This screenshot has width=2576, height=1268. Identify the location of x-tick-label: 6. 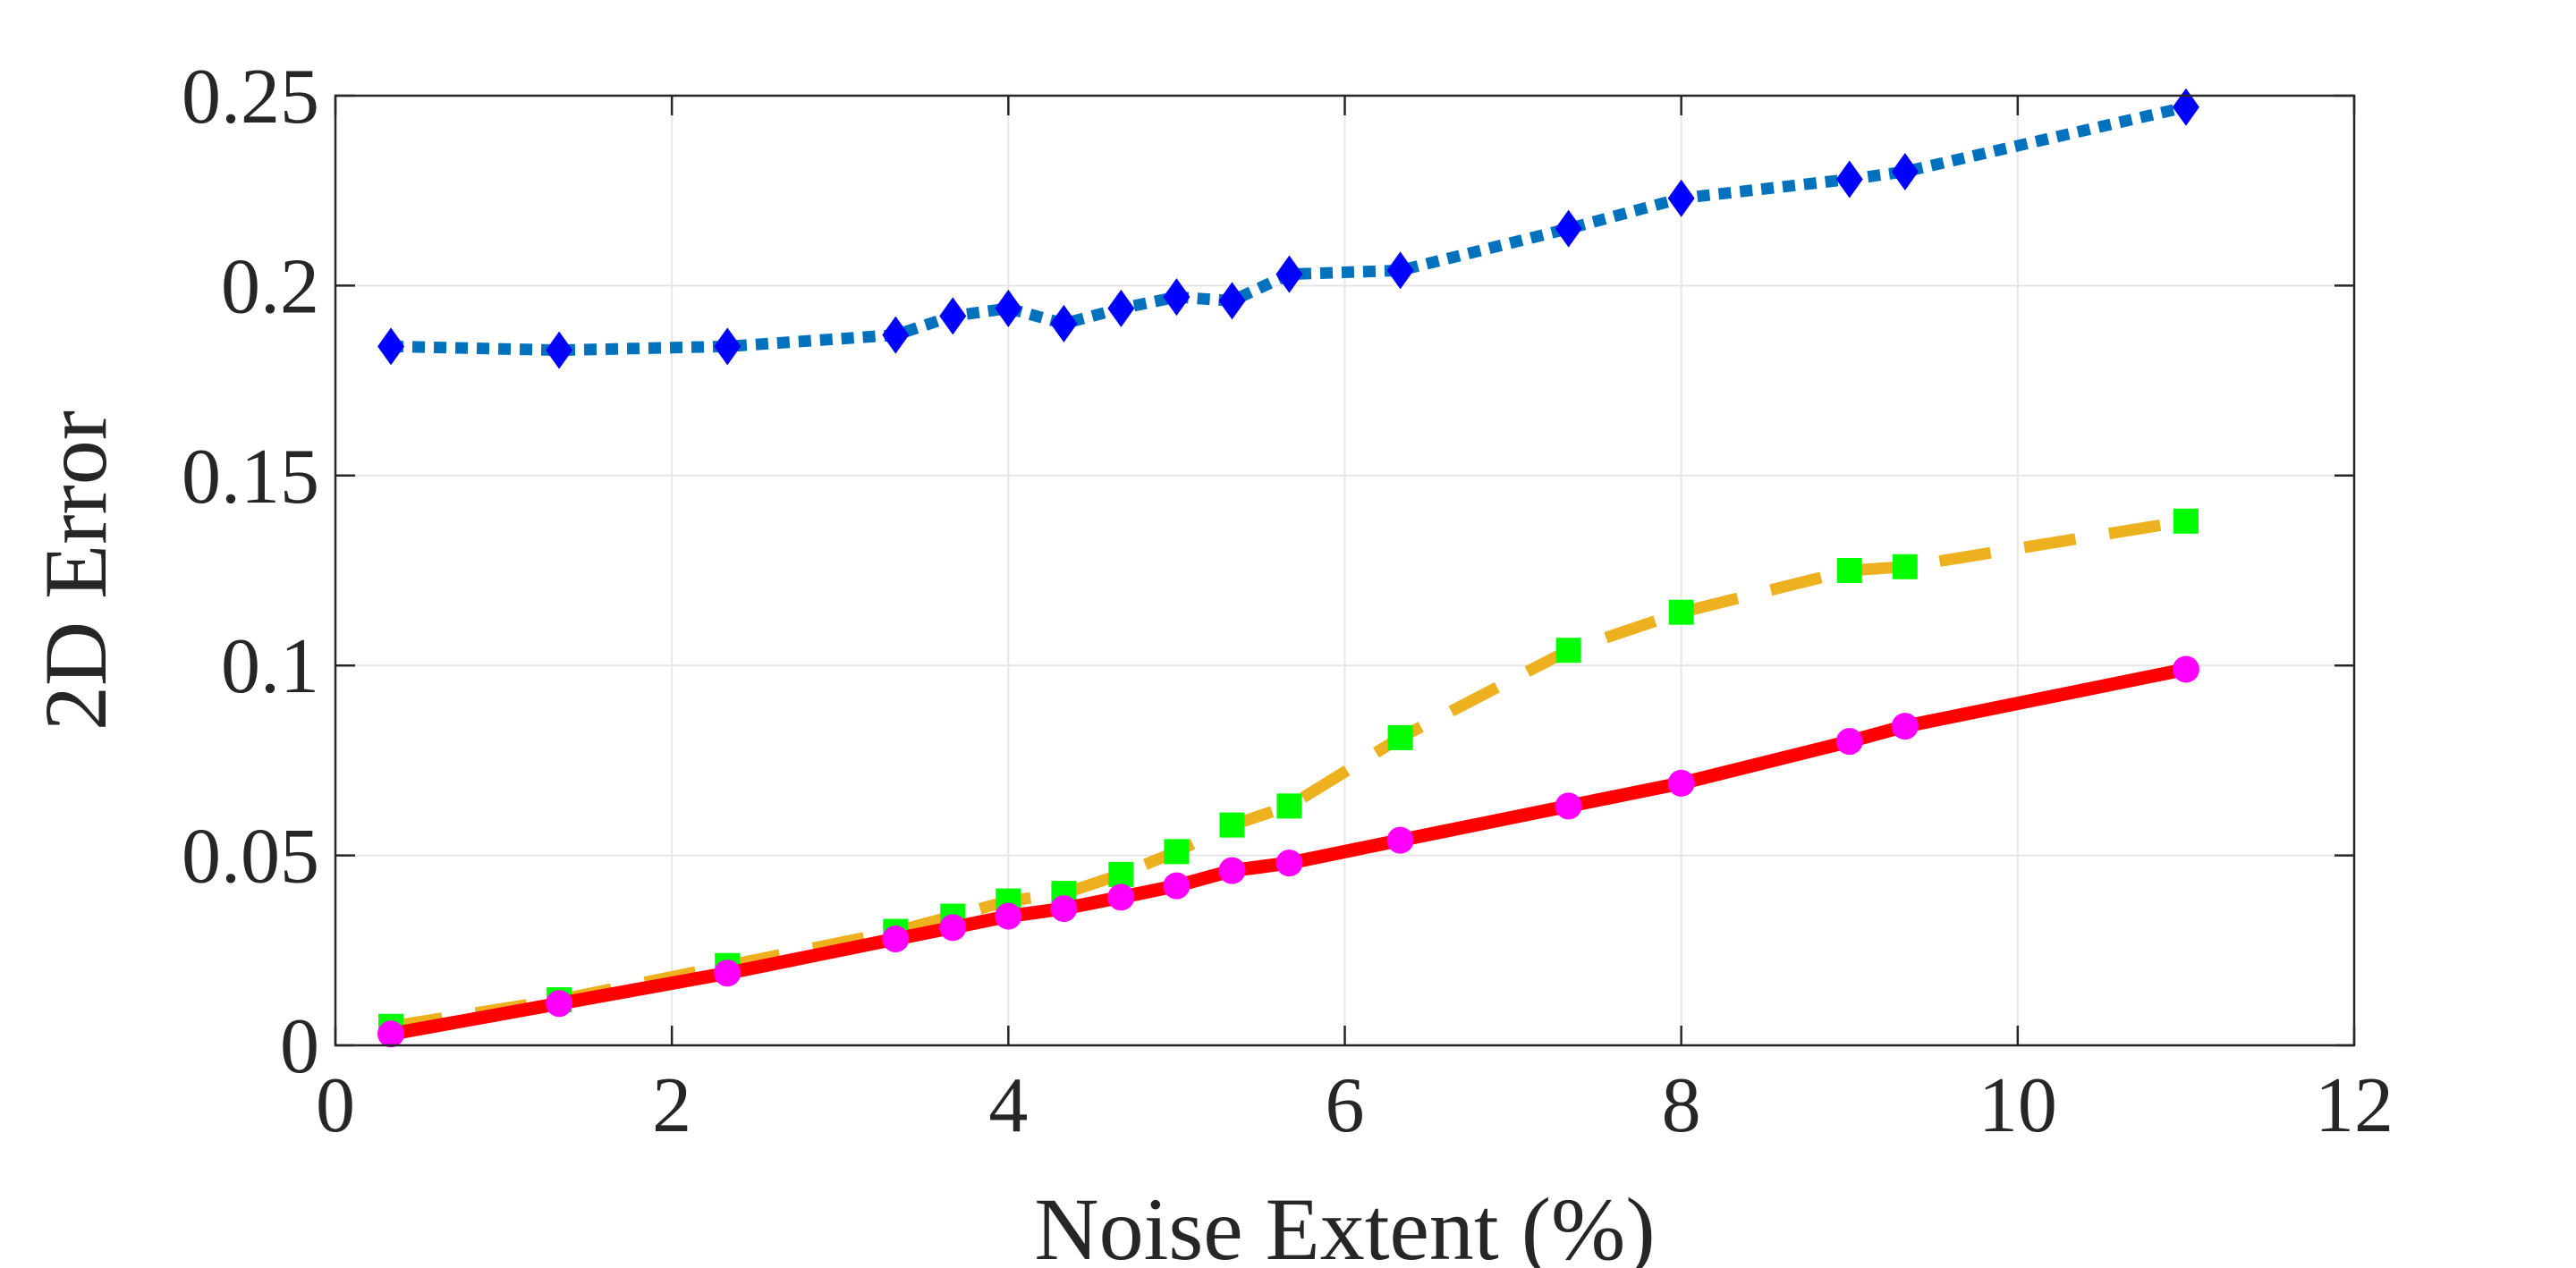
(1345, 1105).